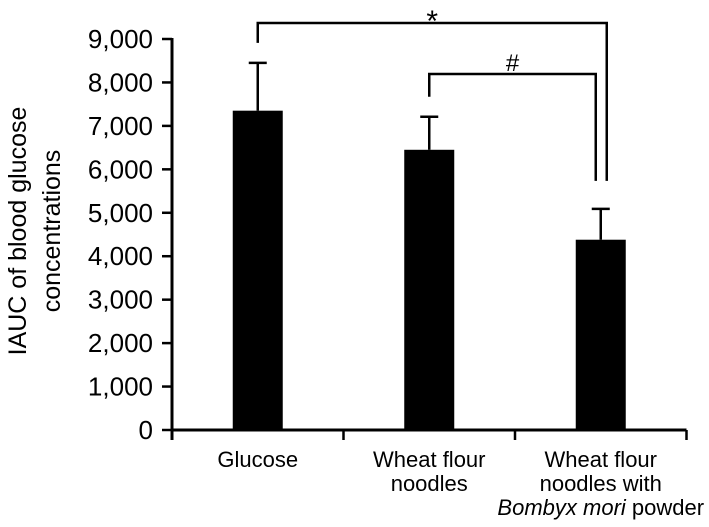 This screenshot has width=709, height=527. Describe the element at coordinates (120, 82) in the screenshot. I see `y-tick-label-8,000: 8,000` at that location.